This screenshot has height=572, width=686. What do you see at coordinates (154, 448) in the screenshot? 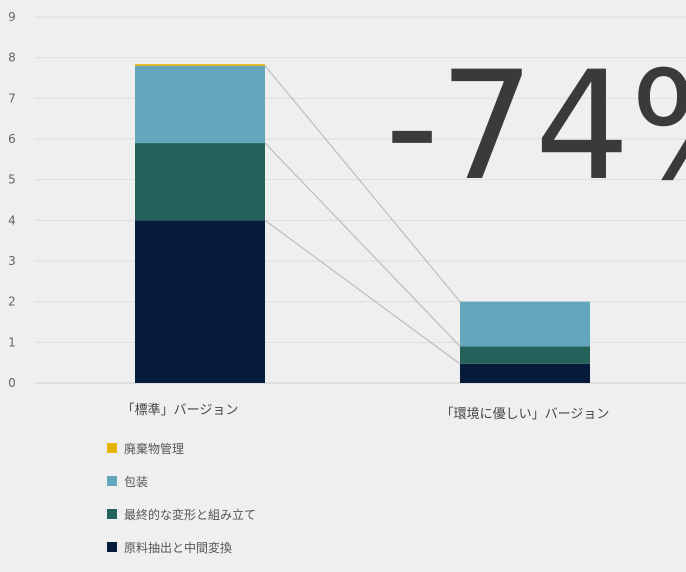
I see `legend-label: 廃棄物管理` at bounding box center [154, 448].